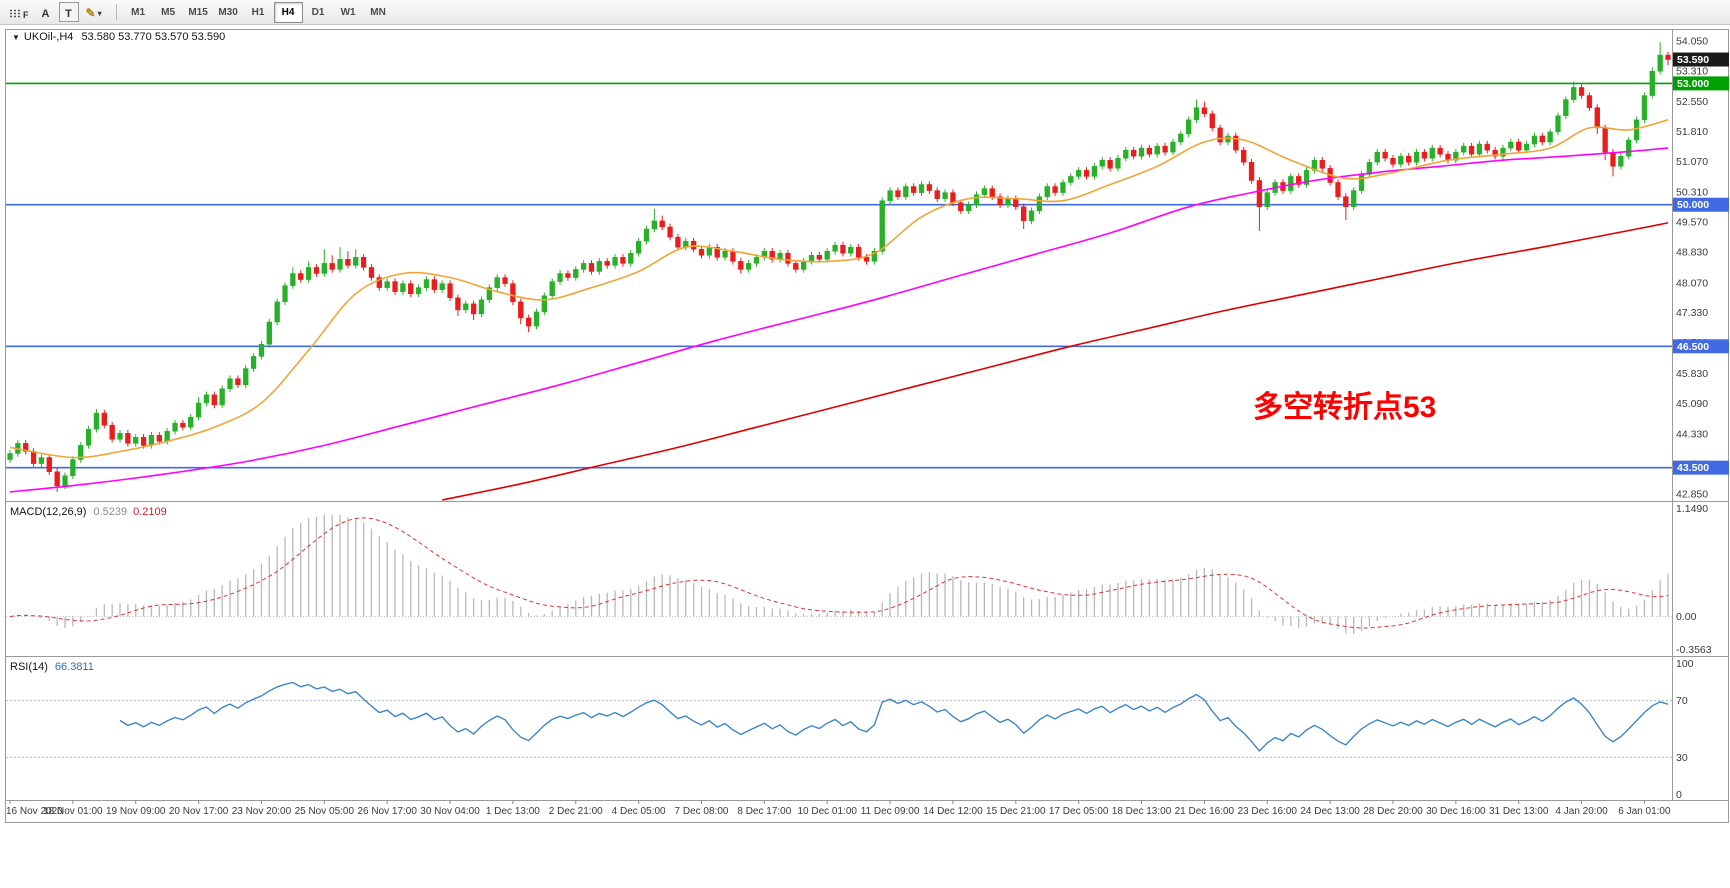  I want to click on timeframe-m30: M30, so click(228, 12).